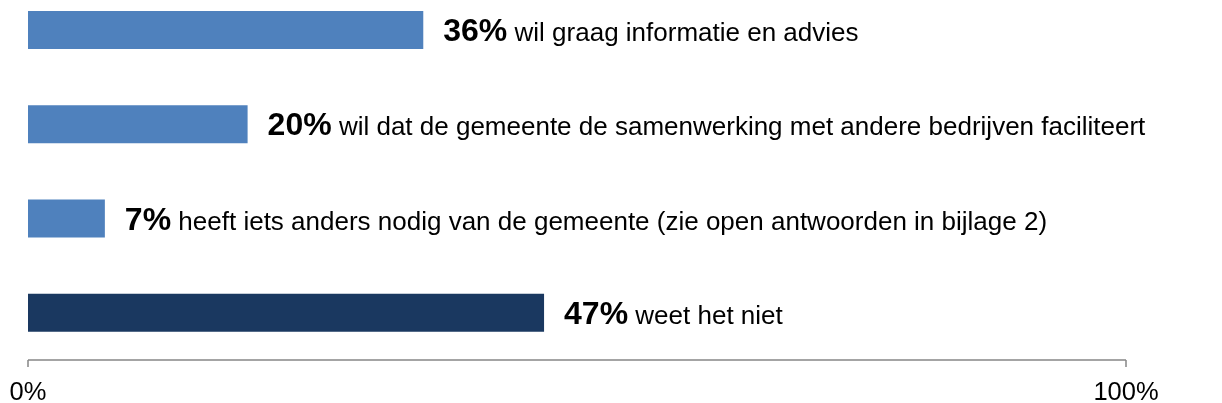 The image size is (1222, 403). Describe the element at coordinates (686, 32) in the screenshot. I see `y-tick-label: wil graag informatie en advies` at that location.